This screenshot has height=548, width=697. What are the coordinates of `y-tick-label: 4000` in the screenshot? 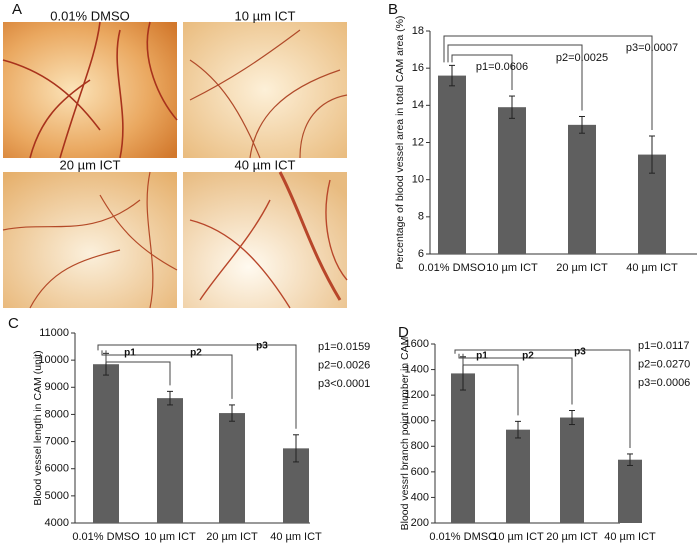 It's located at (57, 523).